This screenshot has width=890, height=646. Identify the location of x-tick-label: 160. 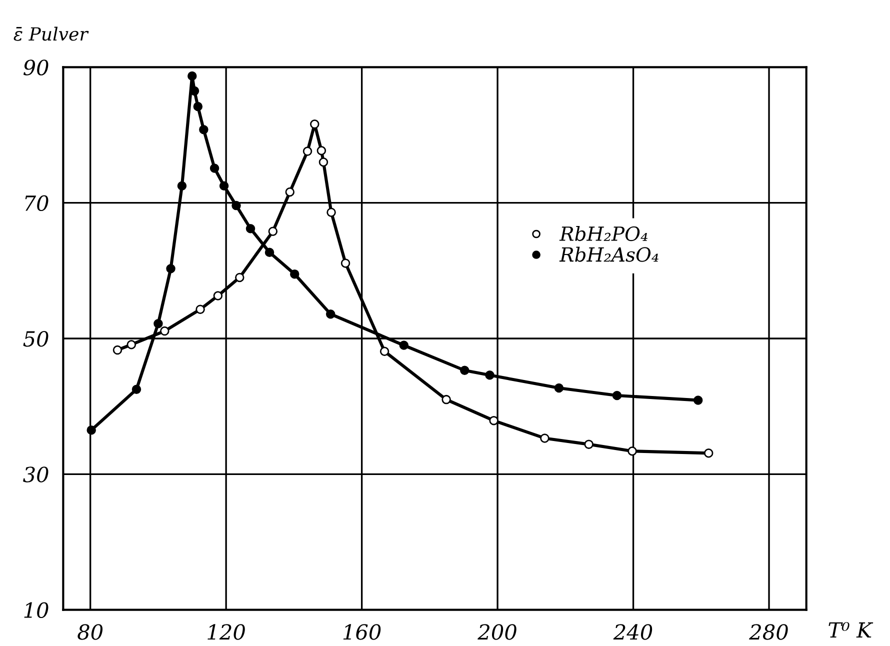
(362, 632).